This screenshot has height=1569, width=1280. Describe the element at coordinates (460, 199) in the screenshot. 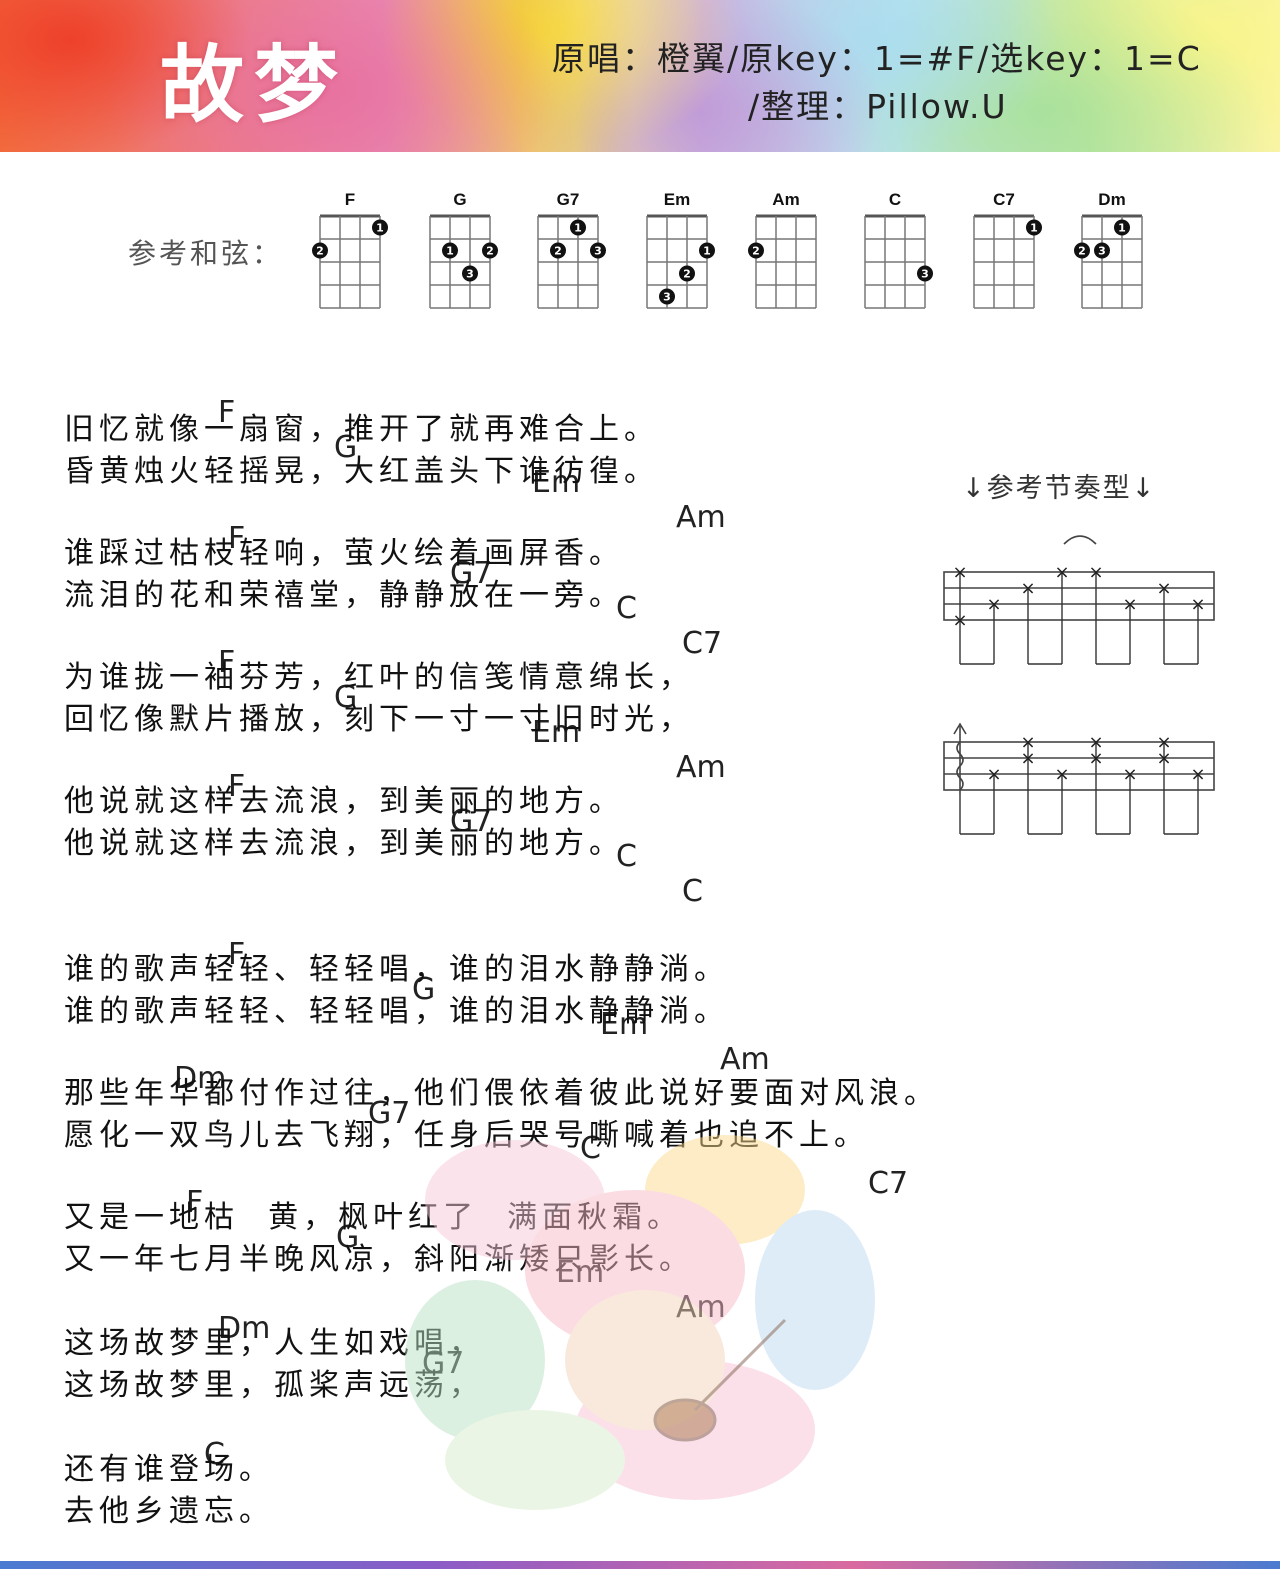

I see `chord-name: G` at that location.